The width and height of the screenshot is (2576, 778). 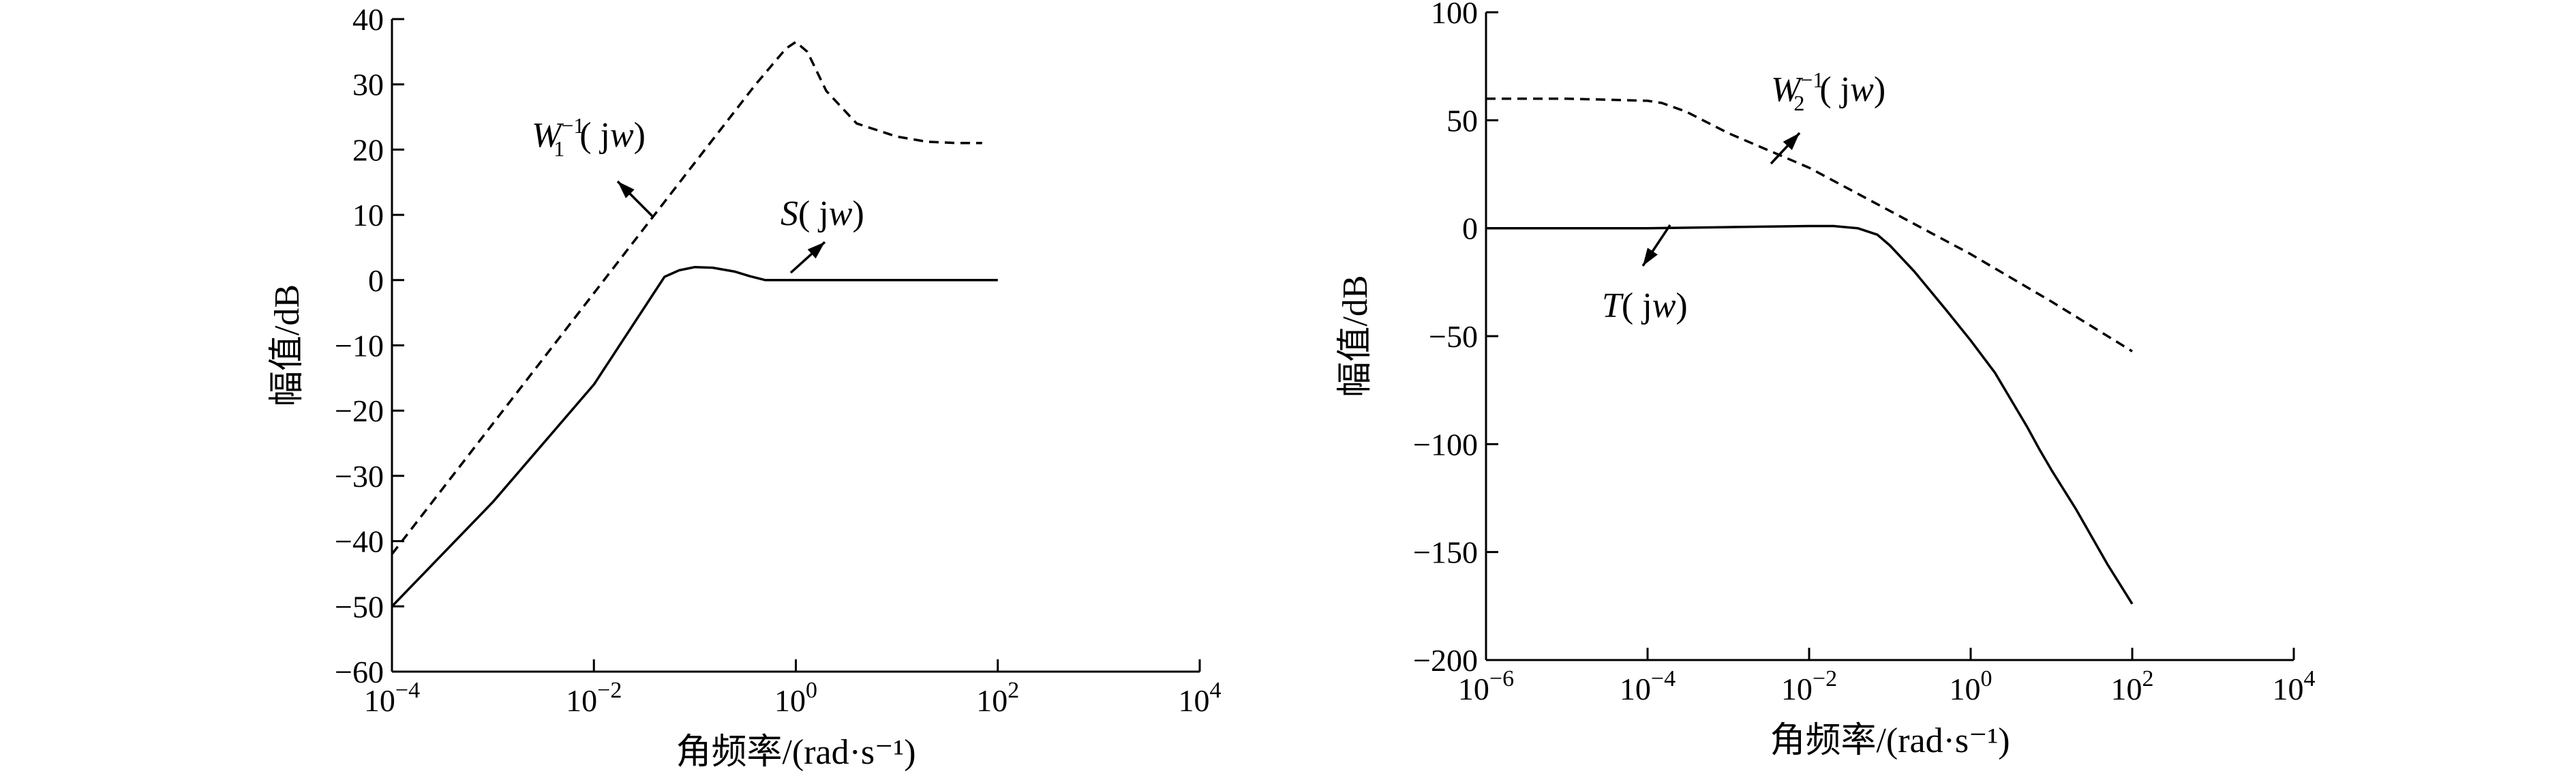 I want to click on y-tick-label: 100, so click(x=1454, y=15).